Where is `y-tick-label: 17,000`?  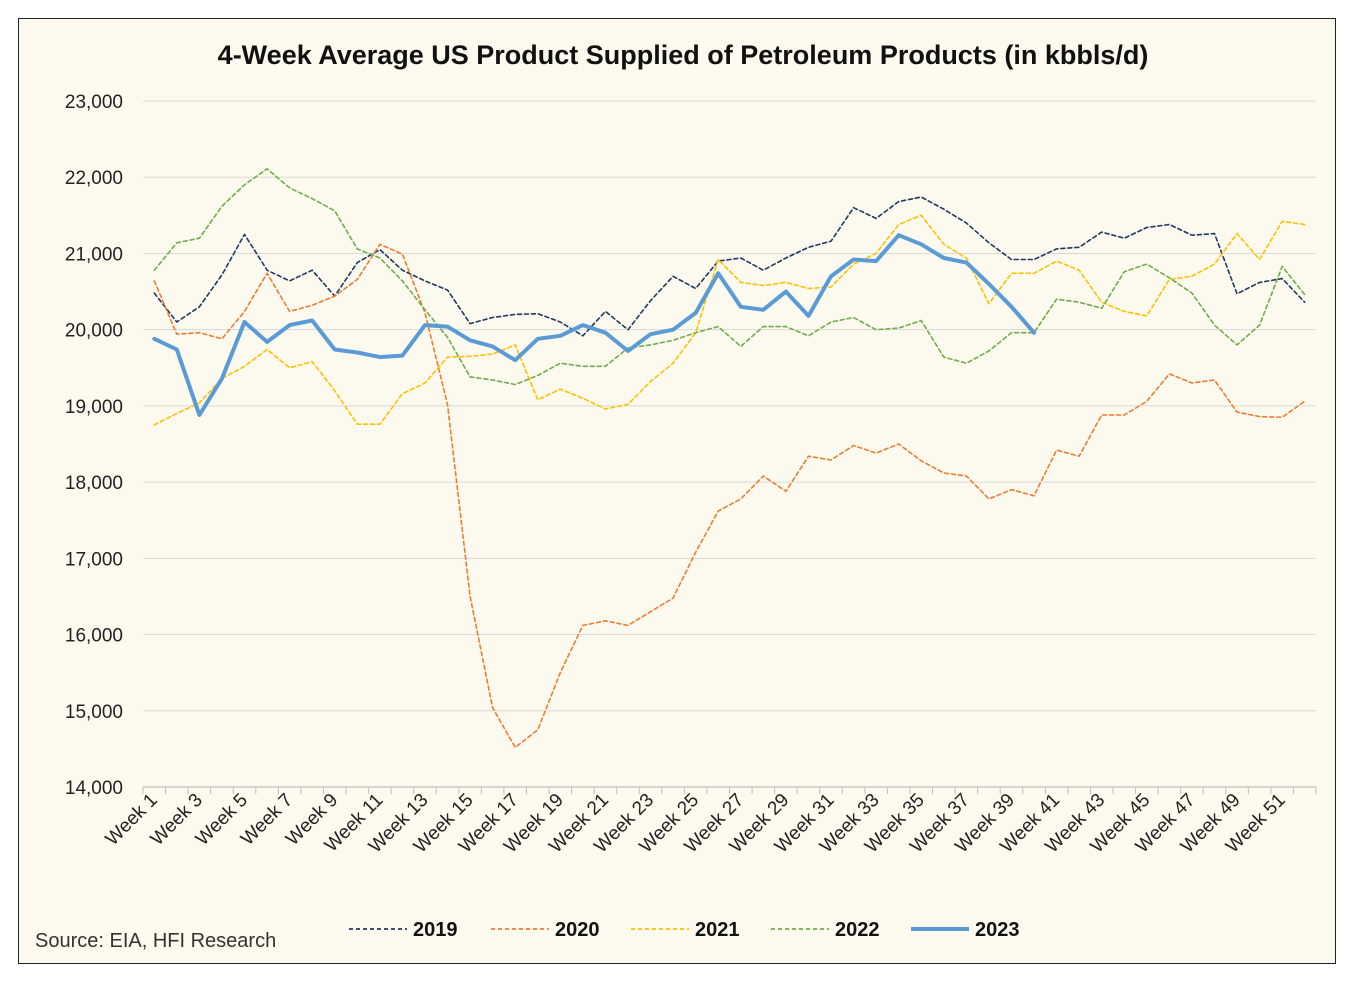 y-tick-label: 17,000 is located at coordinates (94, 559).